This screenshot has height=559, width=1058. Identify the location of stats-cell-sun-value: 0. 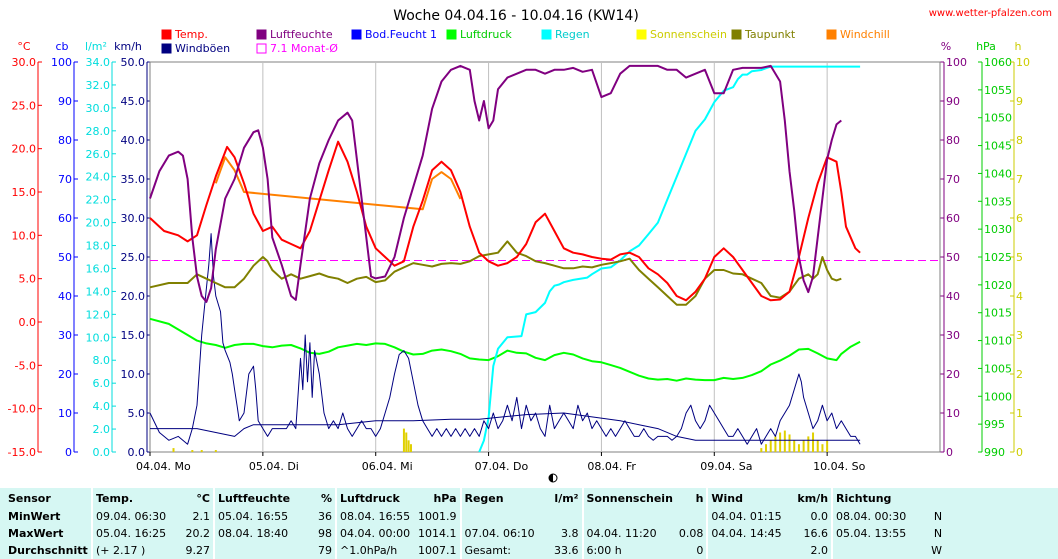
(700, 550).